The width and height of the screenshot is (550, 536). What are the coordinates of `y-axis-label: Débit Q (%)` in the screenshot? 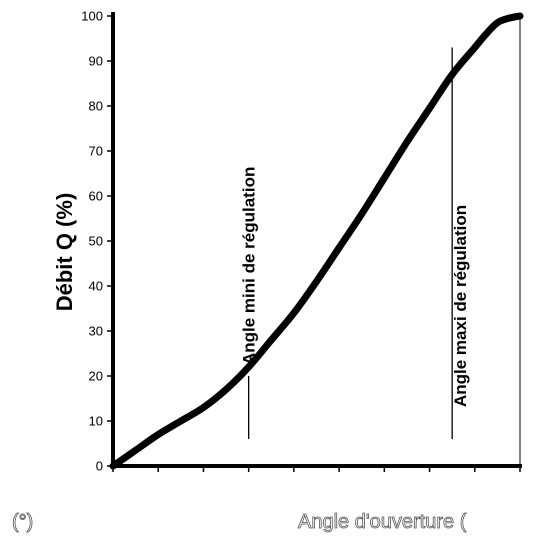 It's located at (64, 252).